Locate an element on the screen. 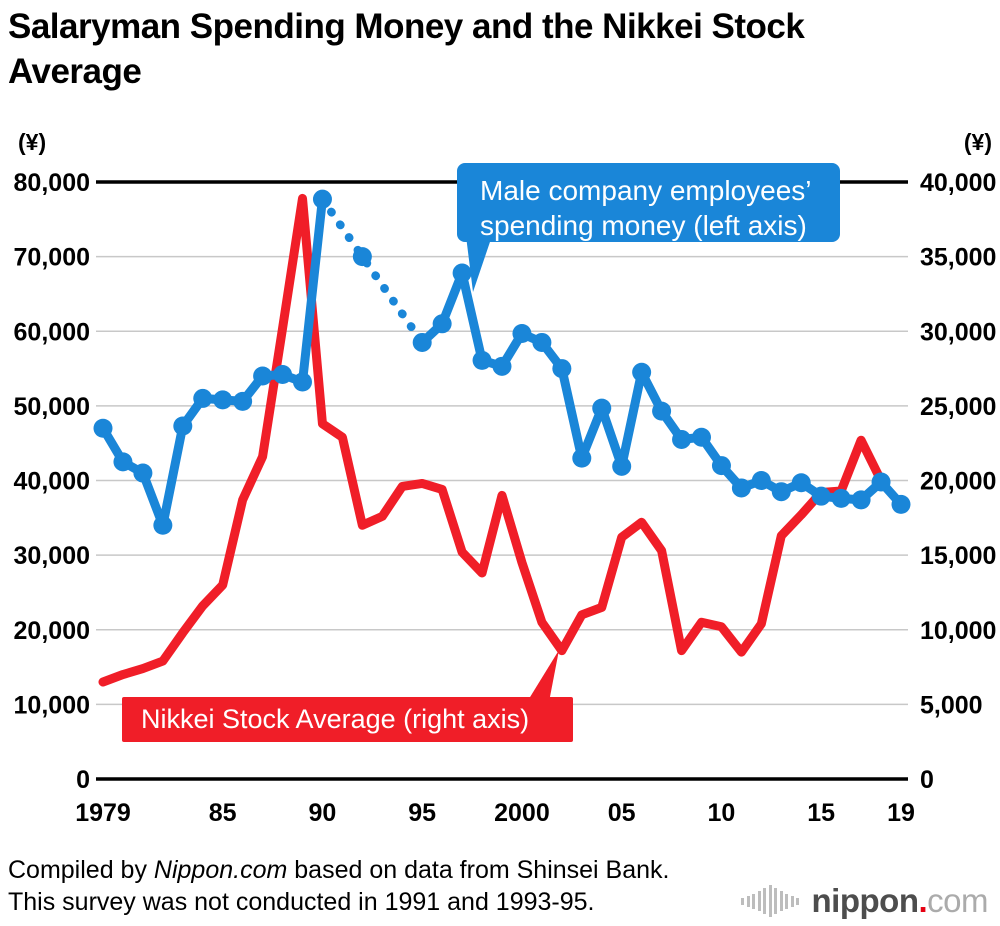  right-axis-tick-label: 40,000 is located at coordinates (958, 183).